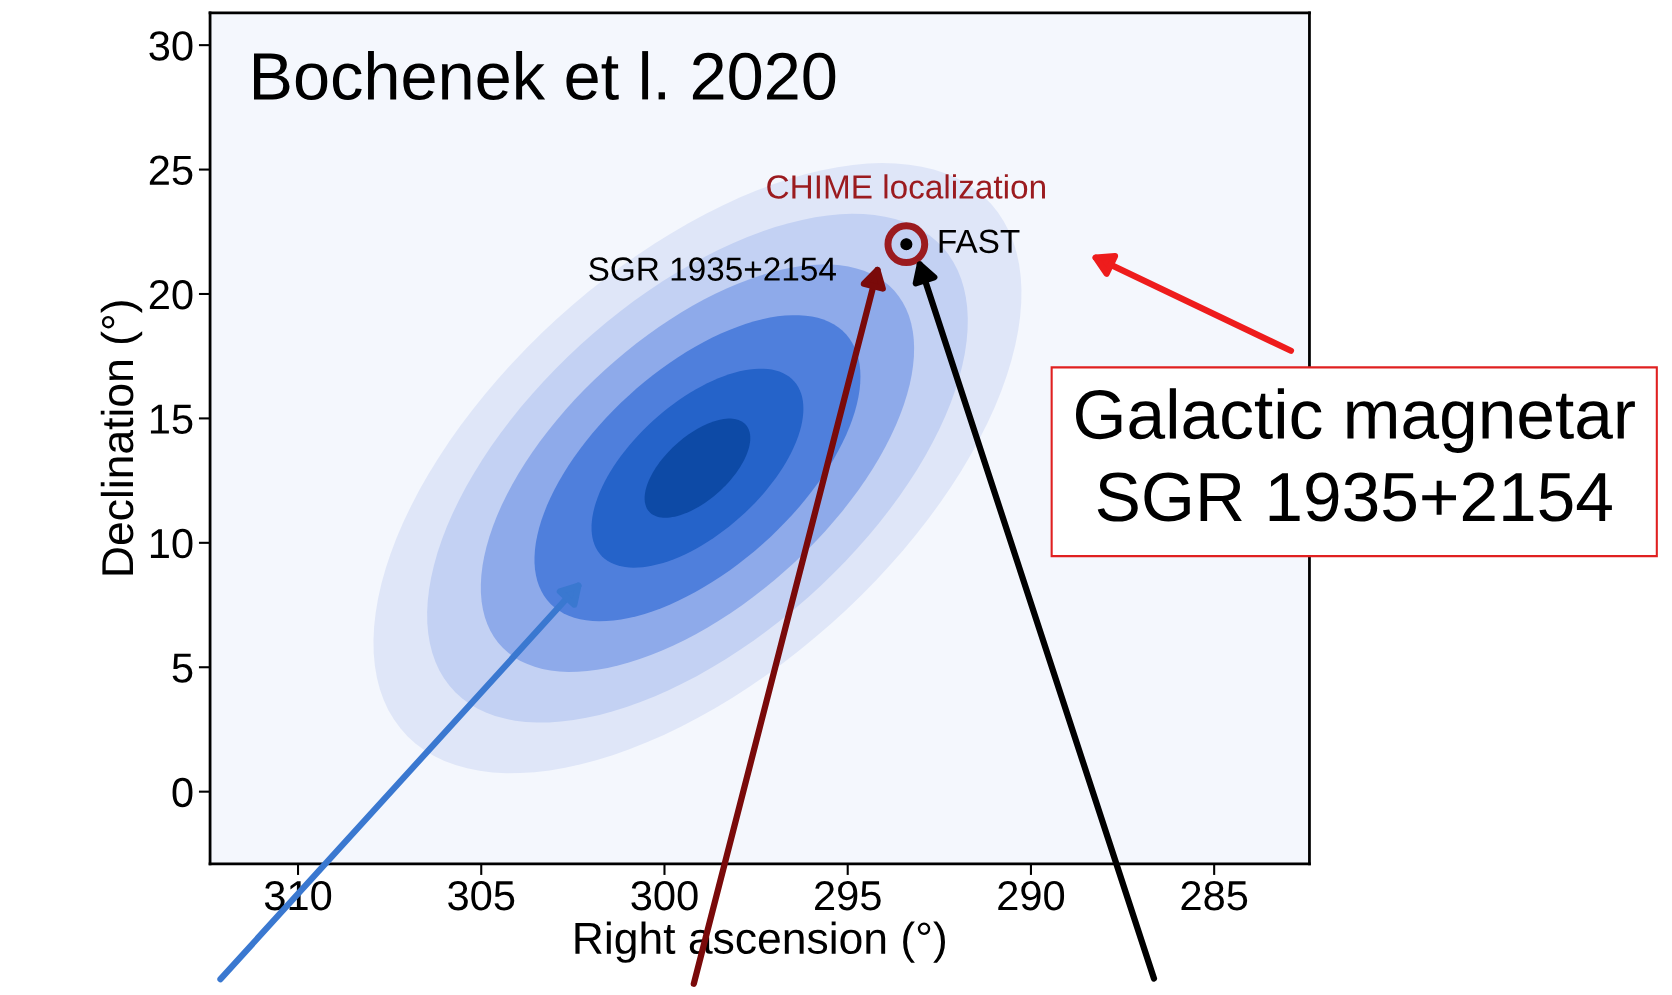  What do you see at coordinates (712, 269) in the screenshot?
I see `annotation: SGR 1935+2154` at bounding box center [712, 269].